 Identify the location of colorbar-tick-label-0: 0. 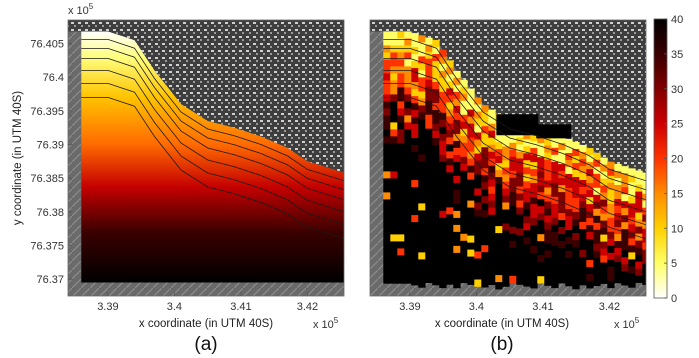
(674, 299).